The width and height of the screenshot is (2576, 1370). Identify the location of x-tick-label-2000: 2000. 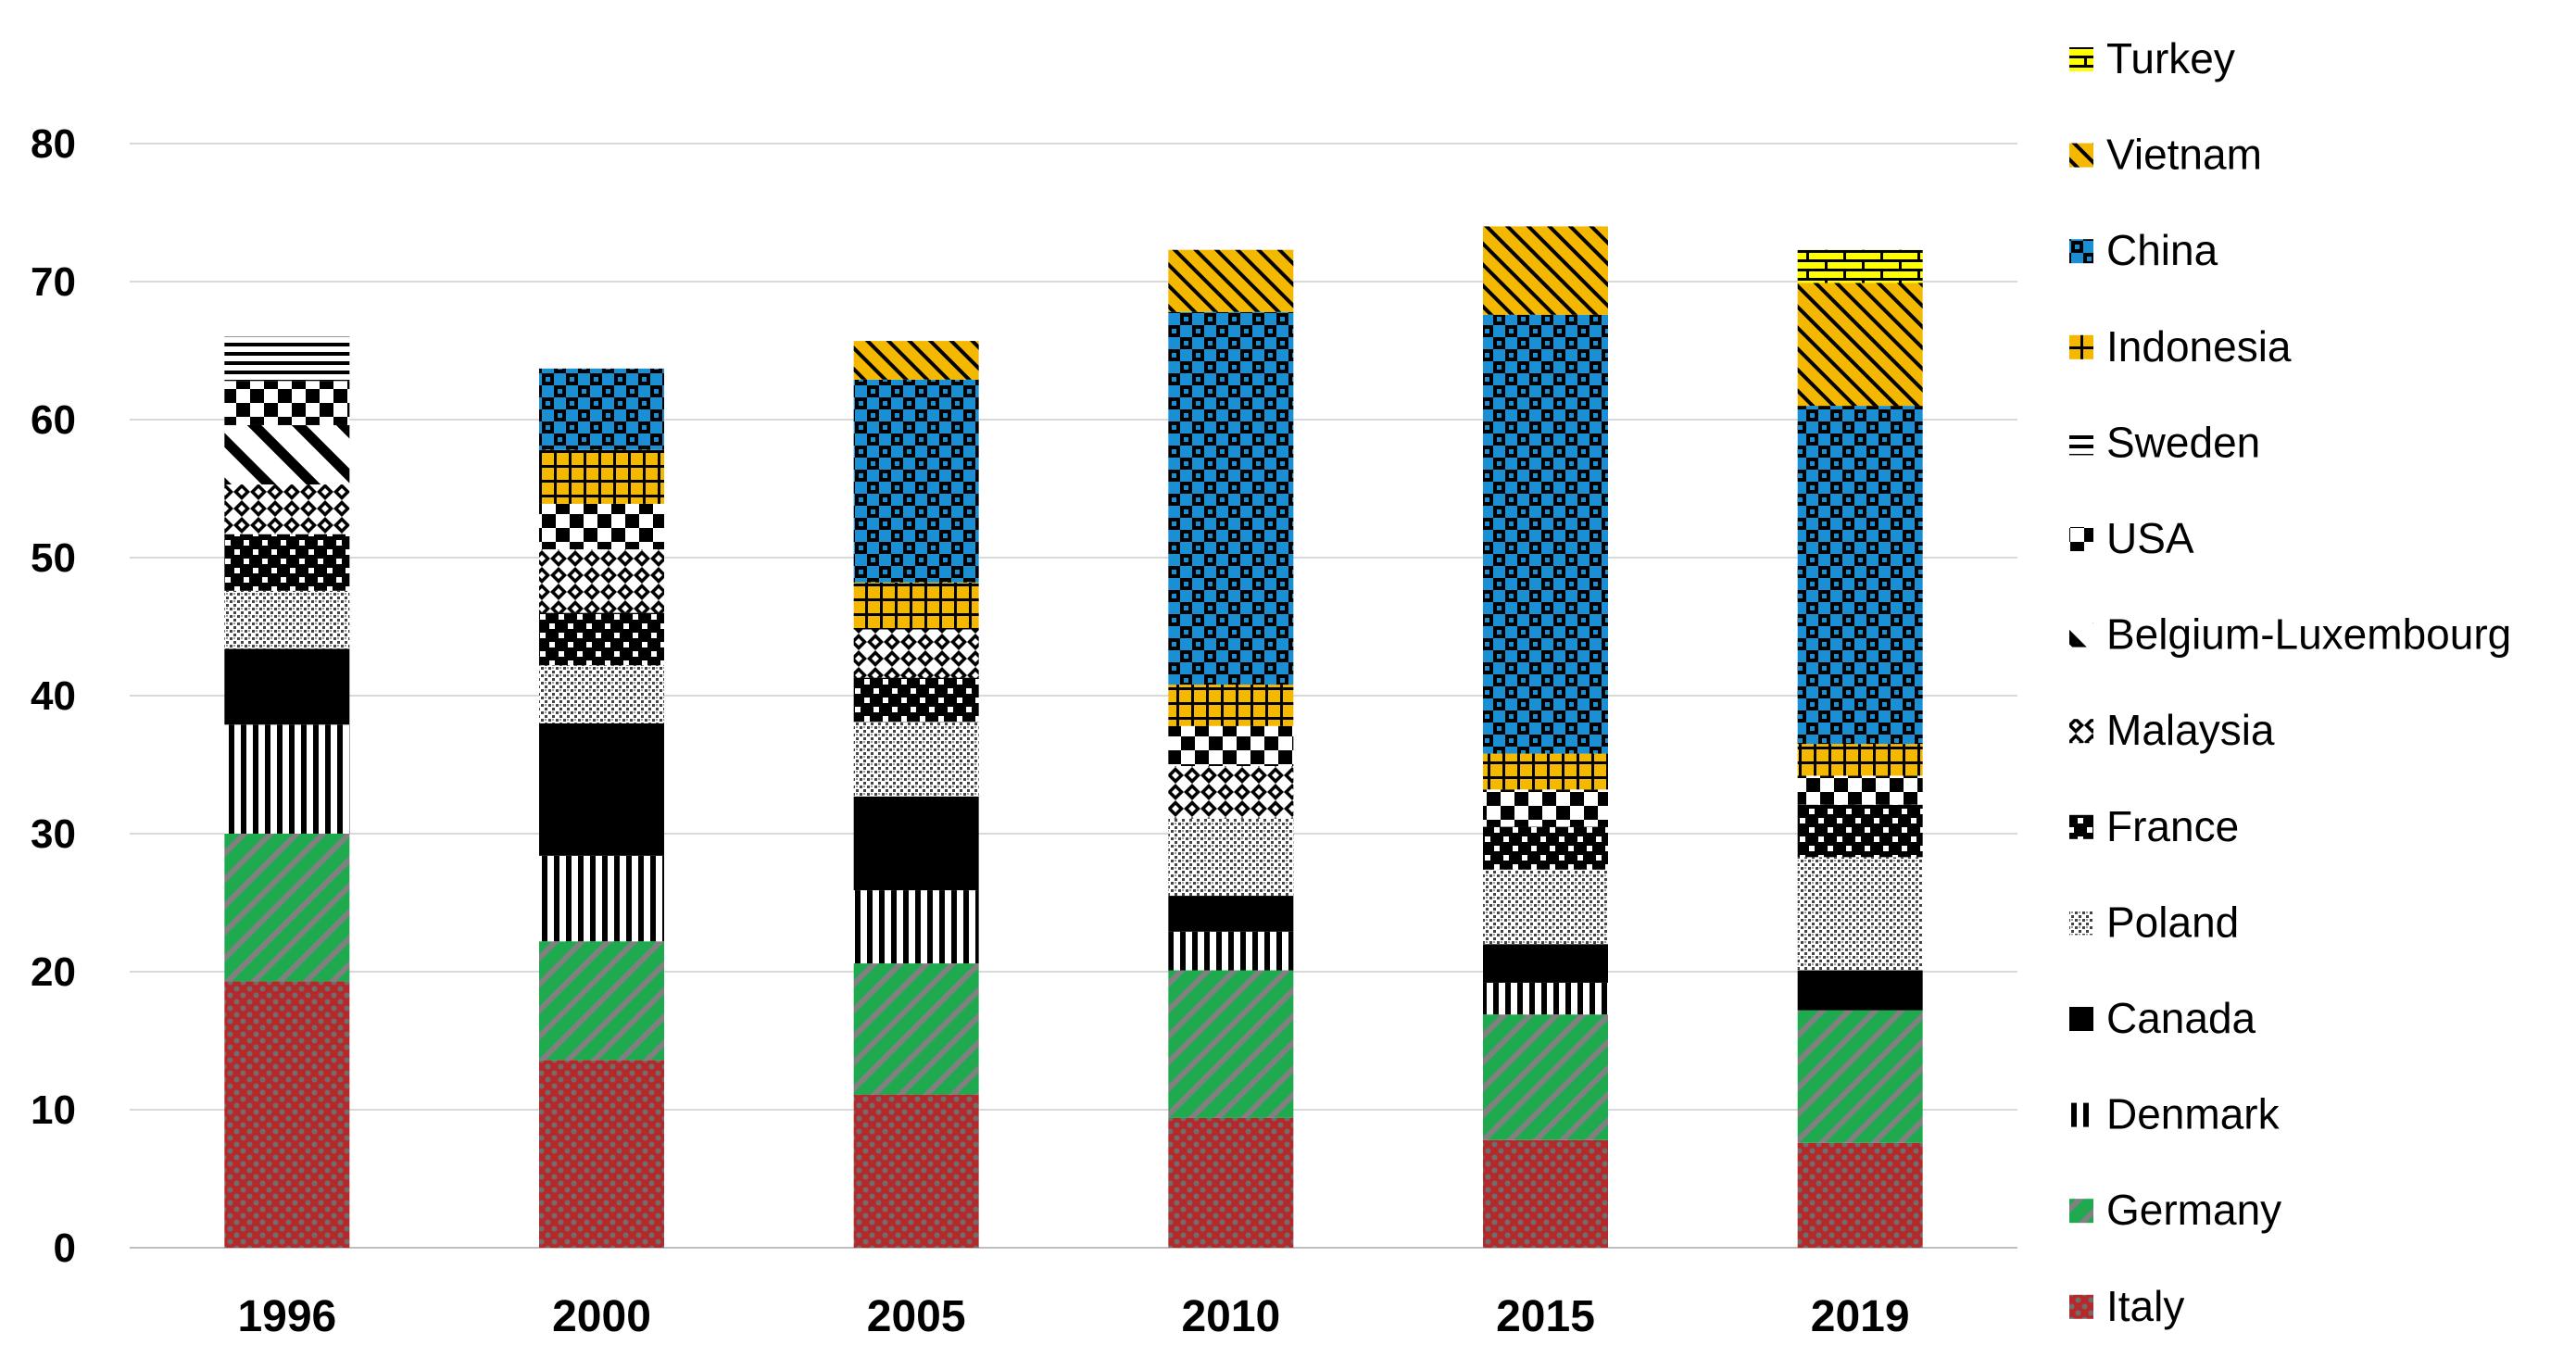
(601, 1316).